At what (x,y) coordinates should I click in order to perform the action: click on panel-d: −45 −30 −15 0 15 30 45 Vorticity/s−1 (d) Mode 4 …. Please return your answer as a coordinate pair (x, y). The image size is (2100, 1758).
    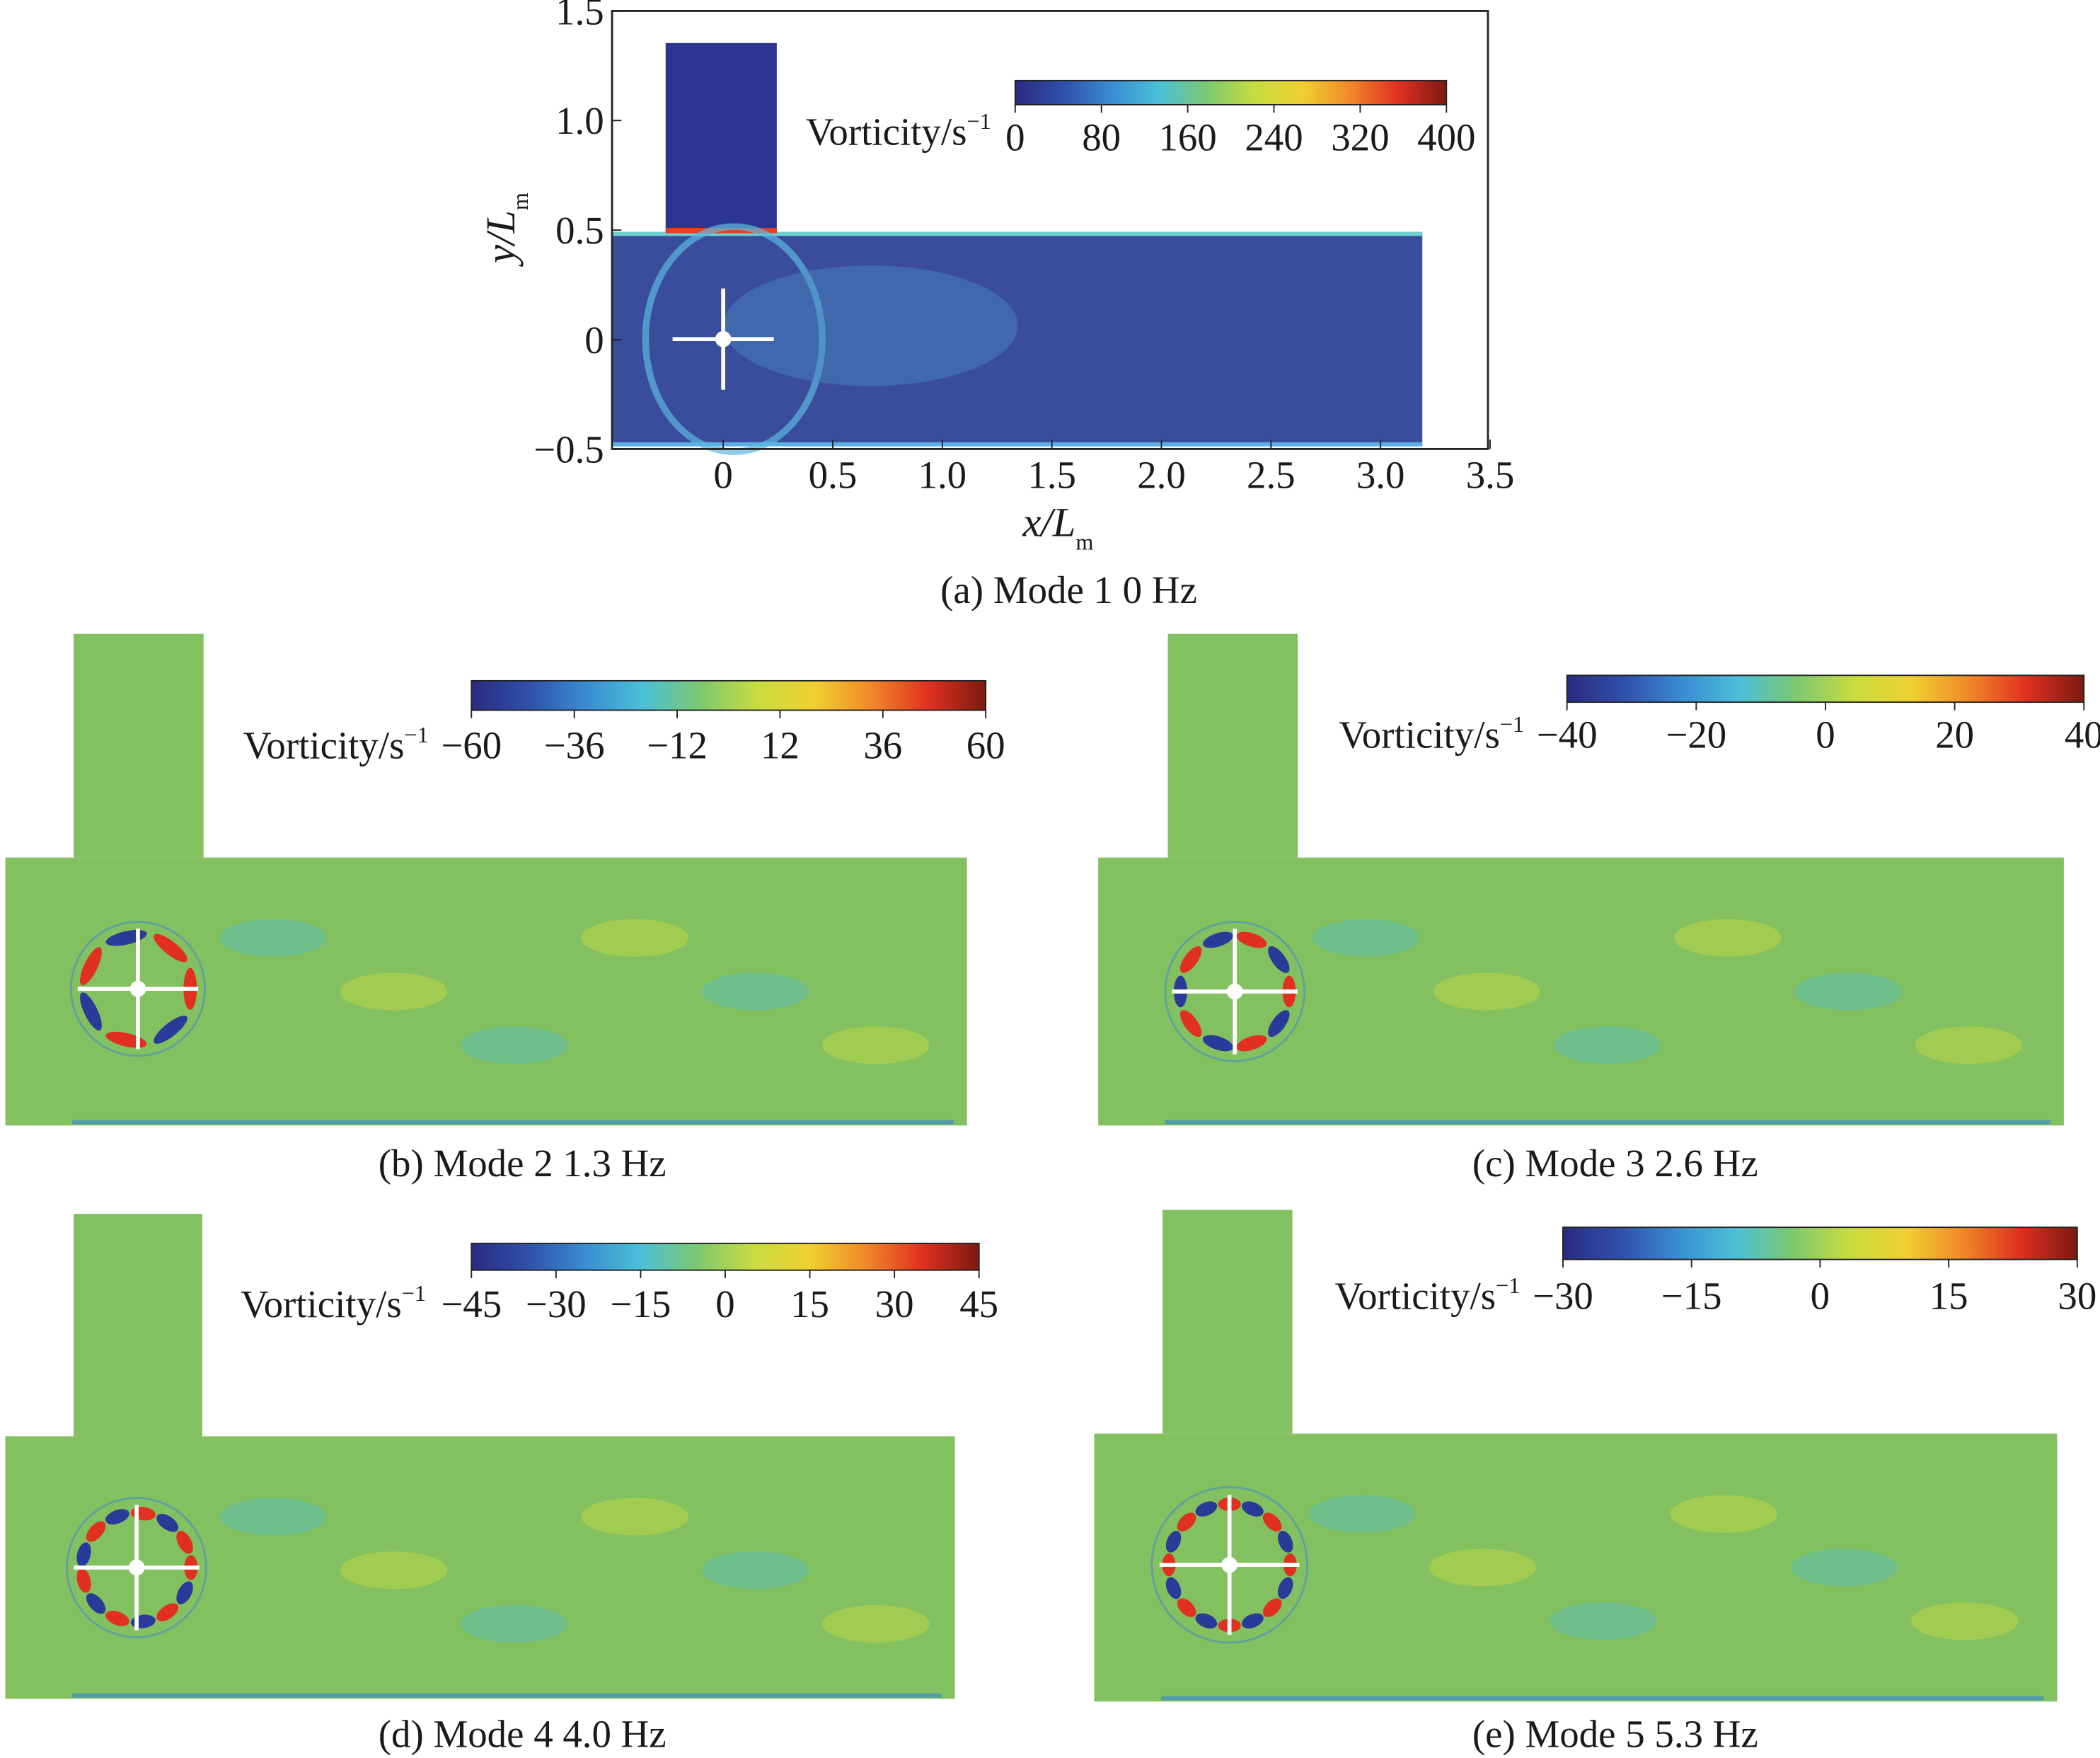
    Looking at the image, I should click on (501, 1485).